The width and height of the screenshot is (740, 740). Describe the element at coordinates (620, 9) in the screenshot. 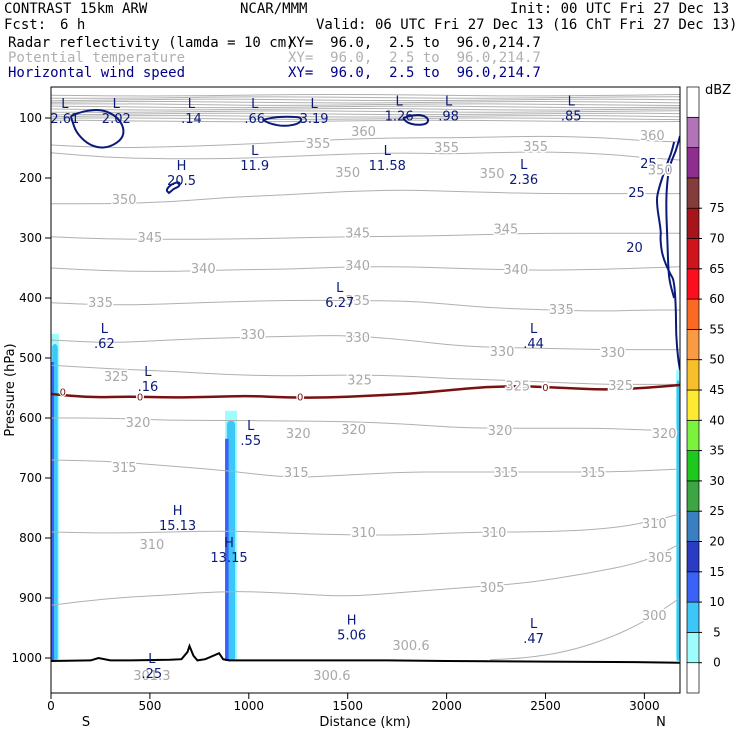

I see `init-time: Init: 00 UTC Fri 27 Dec 13` at that location.